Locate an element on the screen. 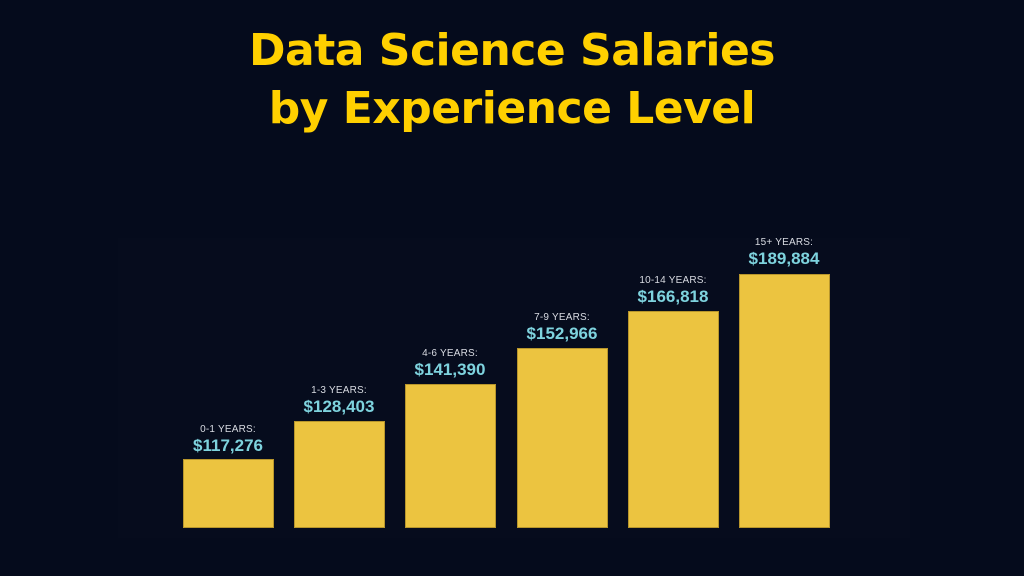 The image size is (1024, 576). category-label: 15+ YEARS: is located at coordinates (784, 242).